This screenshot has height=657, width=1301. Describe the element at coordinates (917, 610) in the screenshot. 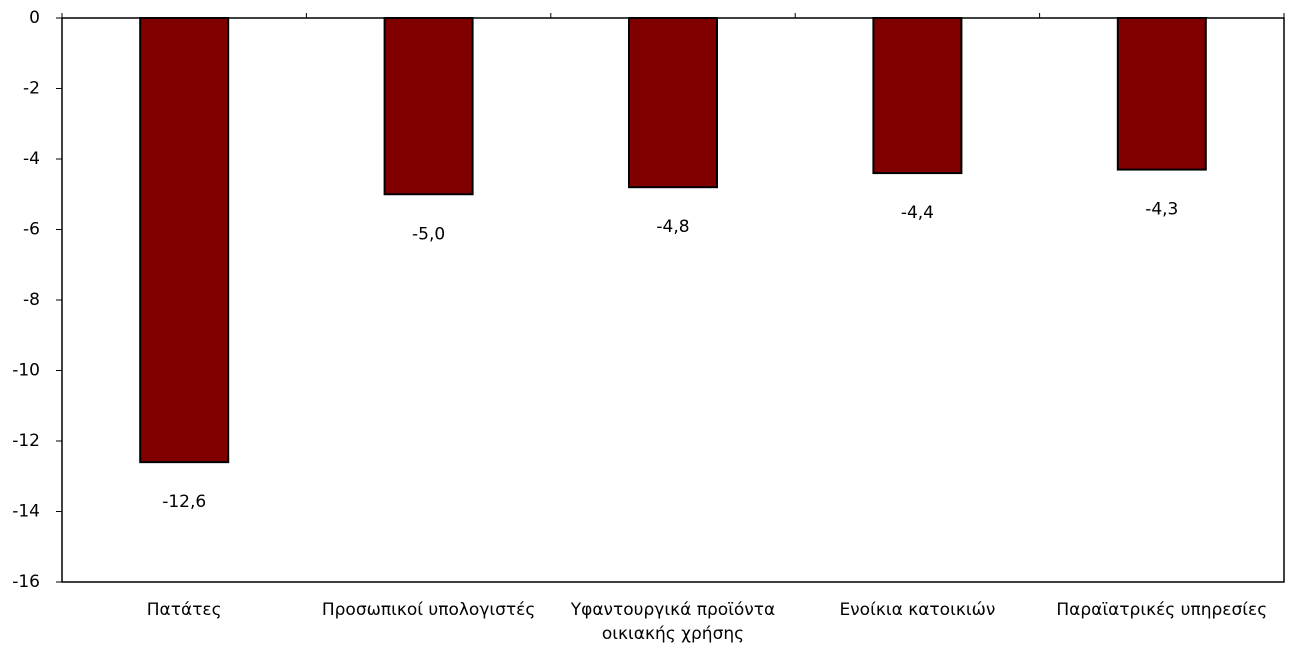

I see `x-tick-label: Ενοίκια κατοικιών` at that location.